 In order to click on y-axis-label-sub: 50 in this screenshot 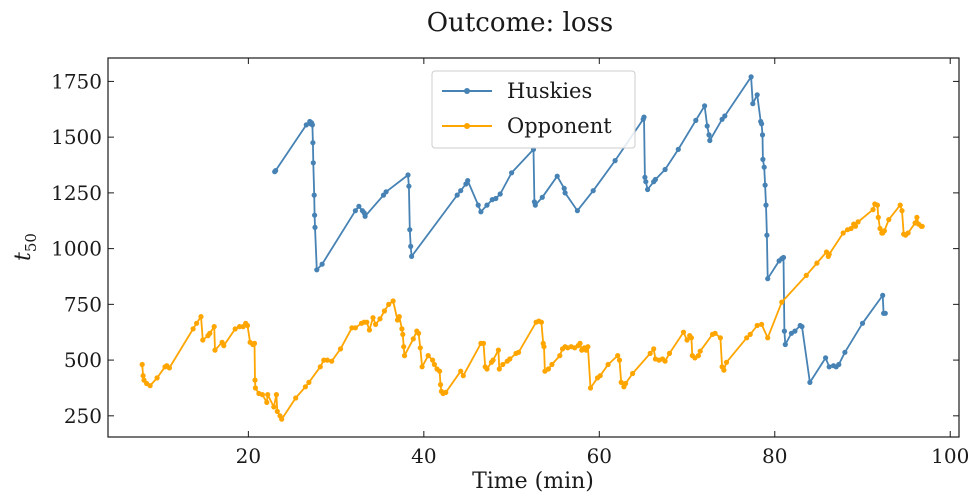, I will do `click(31, 242)`.